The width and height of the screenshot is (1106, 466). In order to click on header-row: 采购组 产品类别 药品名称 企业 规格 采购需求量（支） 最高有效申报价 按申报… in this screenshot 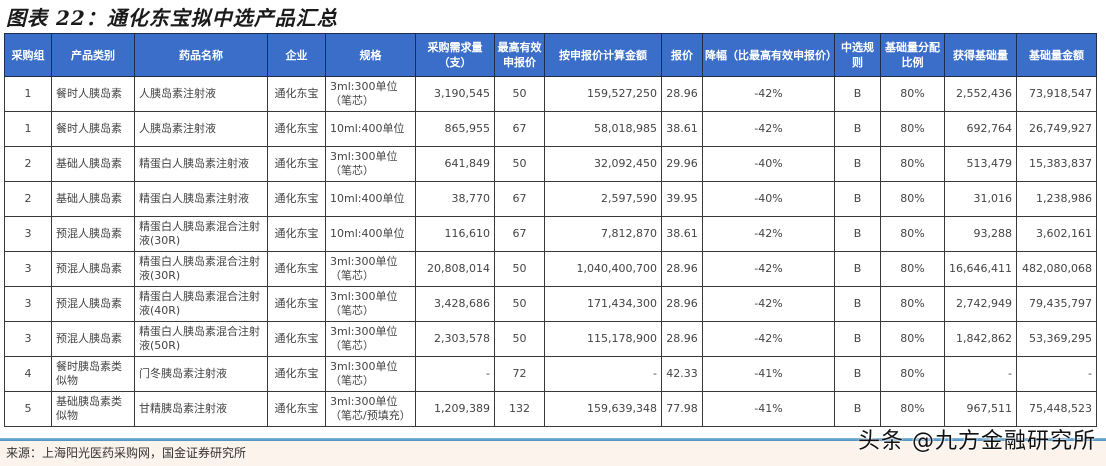, I will do `click(550, 55)`.